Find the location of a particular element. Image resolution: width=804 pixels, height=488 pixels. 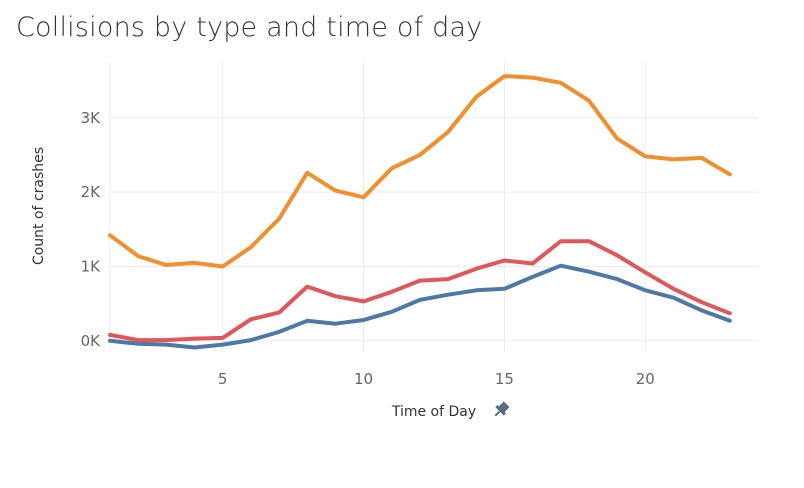

y-tick-label: 3K is located at coordinates (91, 118).